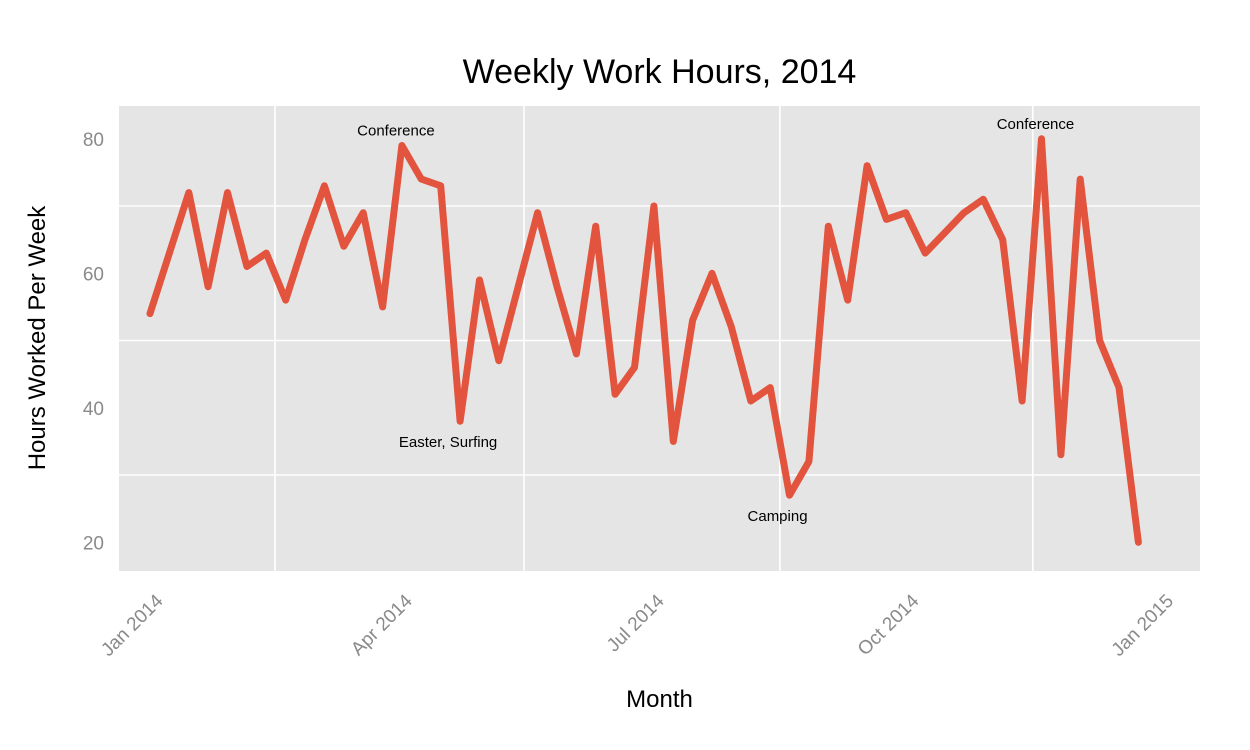 The height and width of the screenshot is (750, 1250). Describe the element at coordinates (1143, 626) in the screenshot. I see `x-tick-label: Jan 2015` at that location.